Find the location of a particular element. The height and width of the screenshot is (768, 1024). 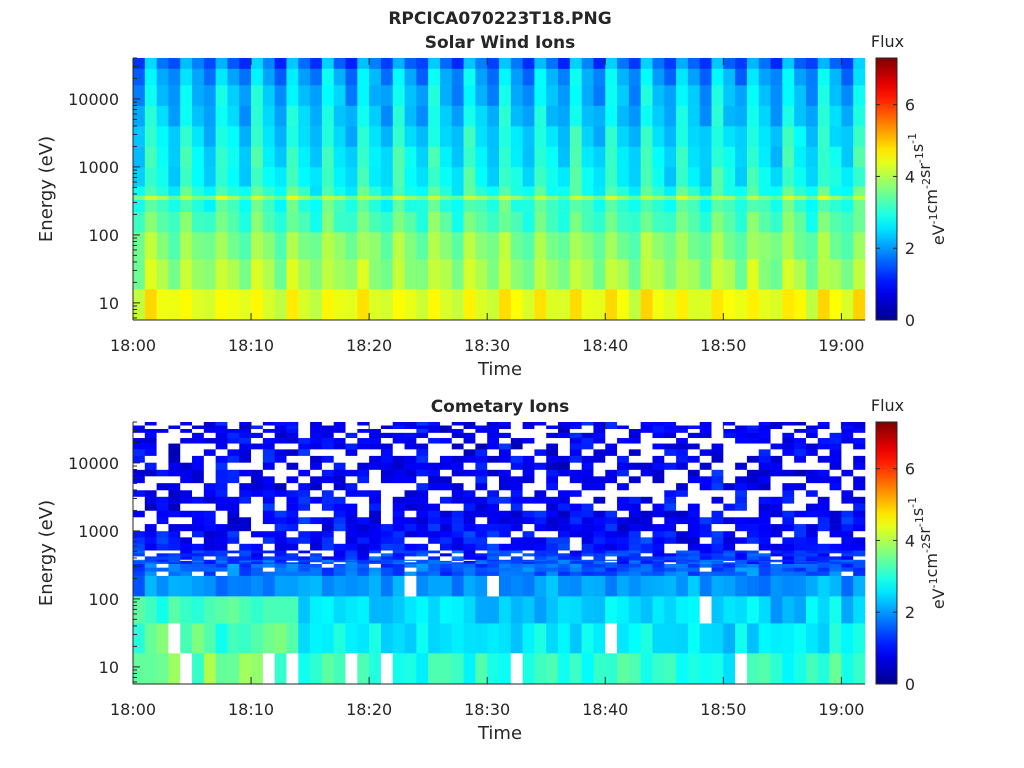

y-axis-label: Energy (eV) is located at coordinates (46, 553).